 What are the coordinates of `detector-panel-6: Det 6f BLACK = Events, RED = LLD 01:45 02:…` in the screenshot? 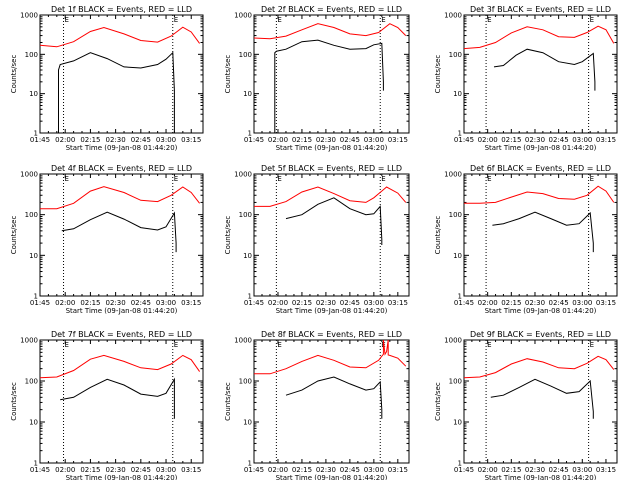 It's located at (526, 239).